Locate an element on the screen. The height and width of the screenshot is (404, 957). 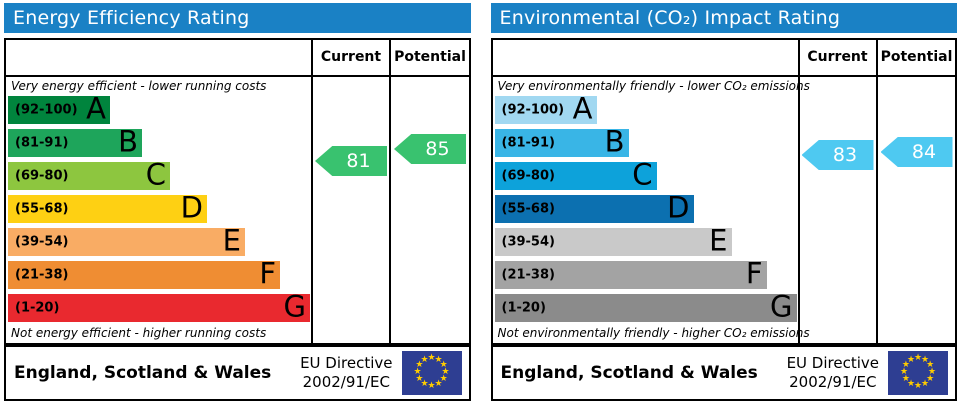
panel-title: Environmental (CO₂) Impact Rating is located at coordinates (670, 18).